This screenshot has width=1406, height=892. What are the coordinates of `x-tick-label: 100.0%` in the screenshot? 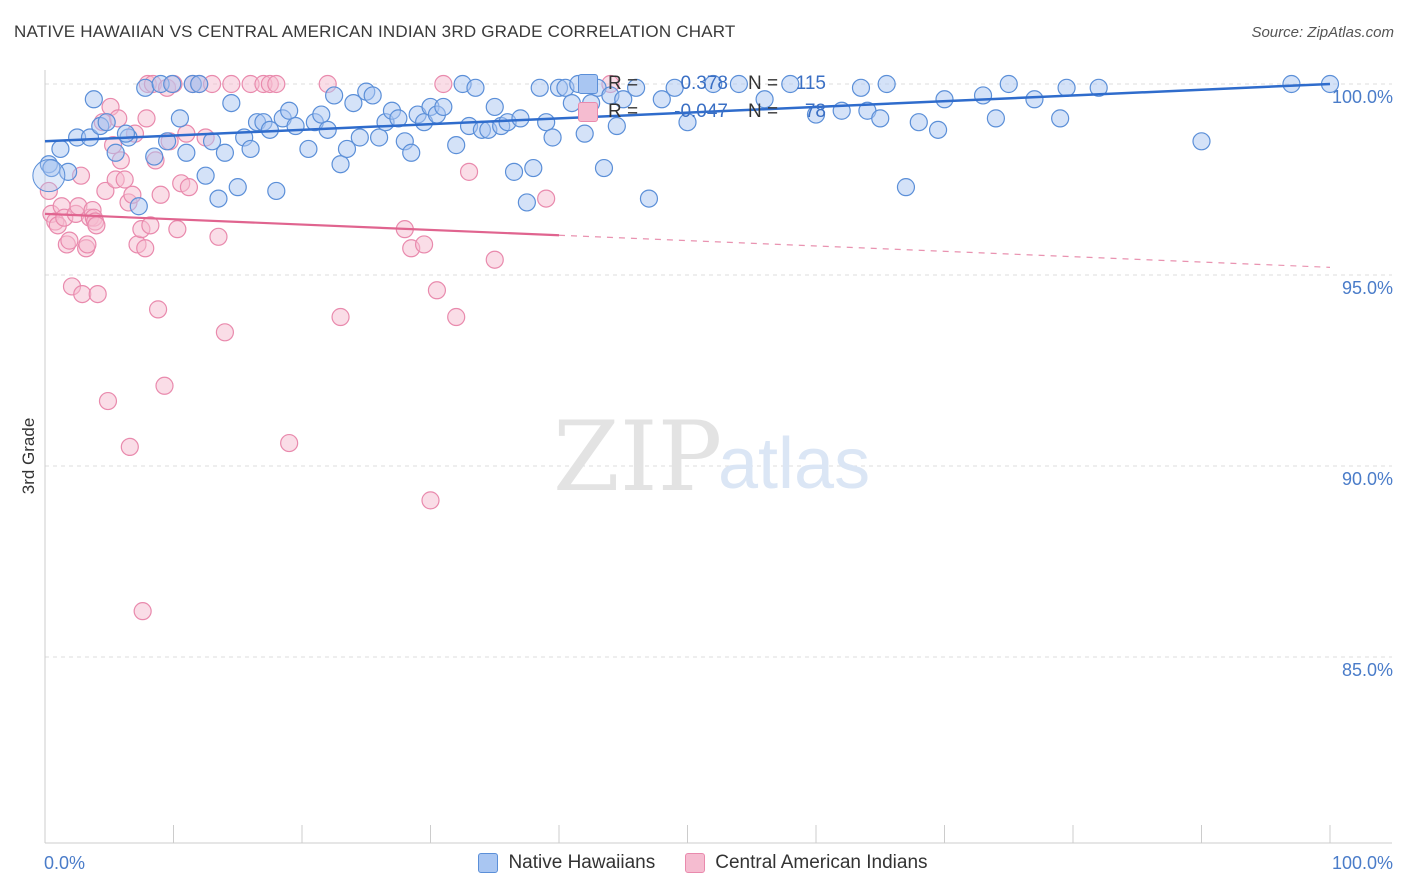 It's located at (1362, 863).